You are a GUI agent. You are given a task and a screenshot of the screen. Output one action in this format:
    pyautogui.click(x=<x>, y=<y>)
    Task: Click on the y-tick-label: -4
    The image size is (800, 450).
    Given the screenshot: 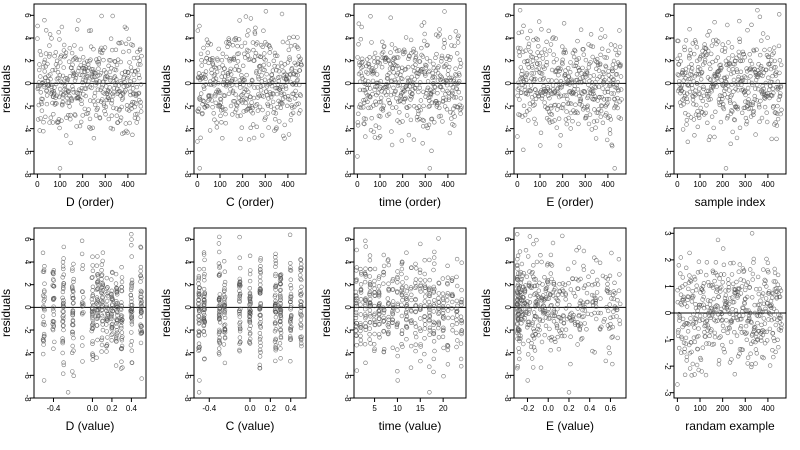 What is the action you would take?
    pyautogui.click(x=507, y=129)
    